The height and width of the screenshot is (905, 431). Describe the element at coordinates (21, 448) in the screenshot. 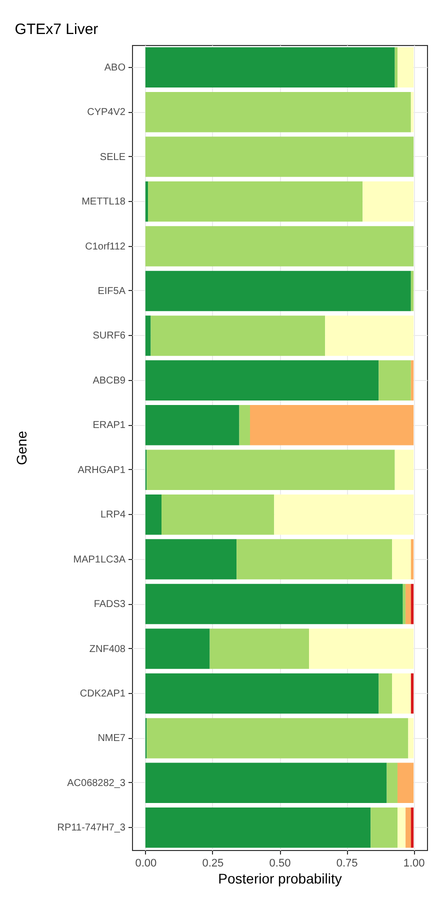

I see `y-axis-title: Gene` at that location.